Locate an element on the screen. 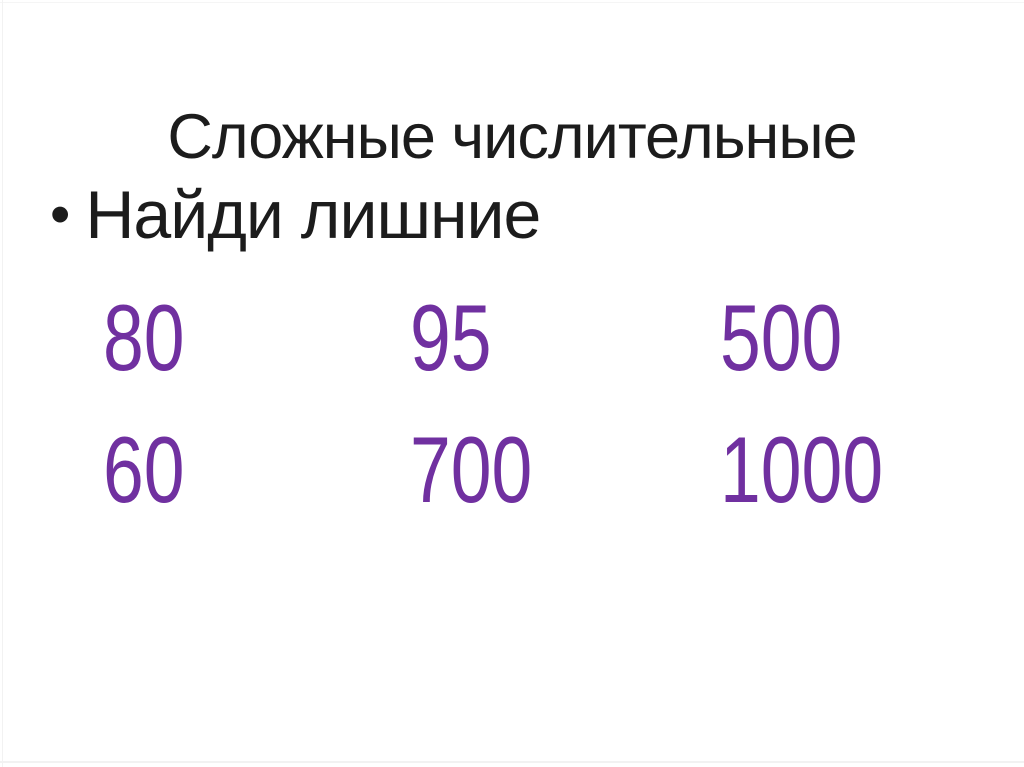 Image resolution: width=1024 pixels, height=767 pixels. slide-edge-top is located at coordinates (512, 2).